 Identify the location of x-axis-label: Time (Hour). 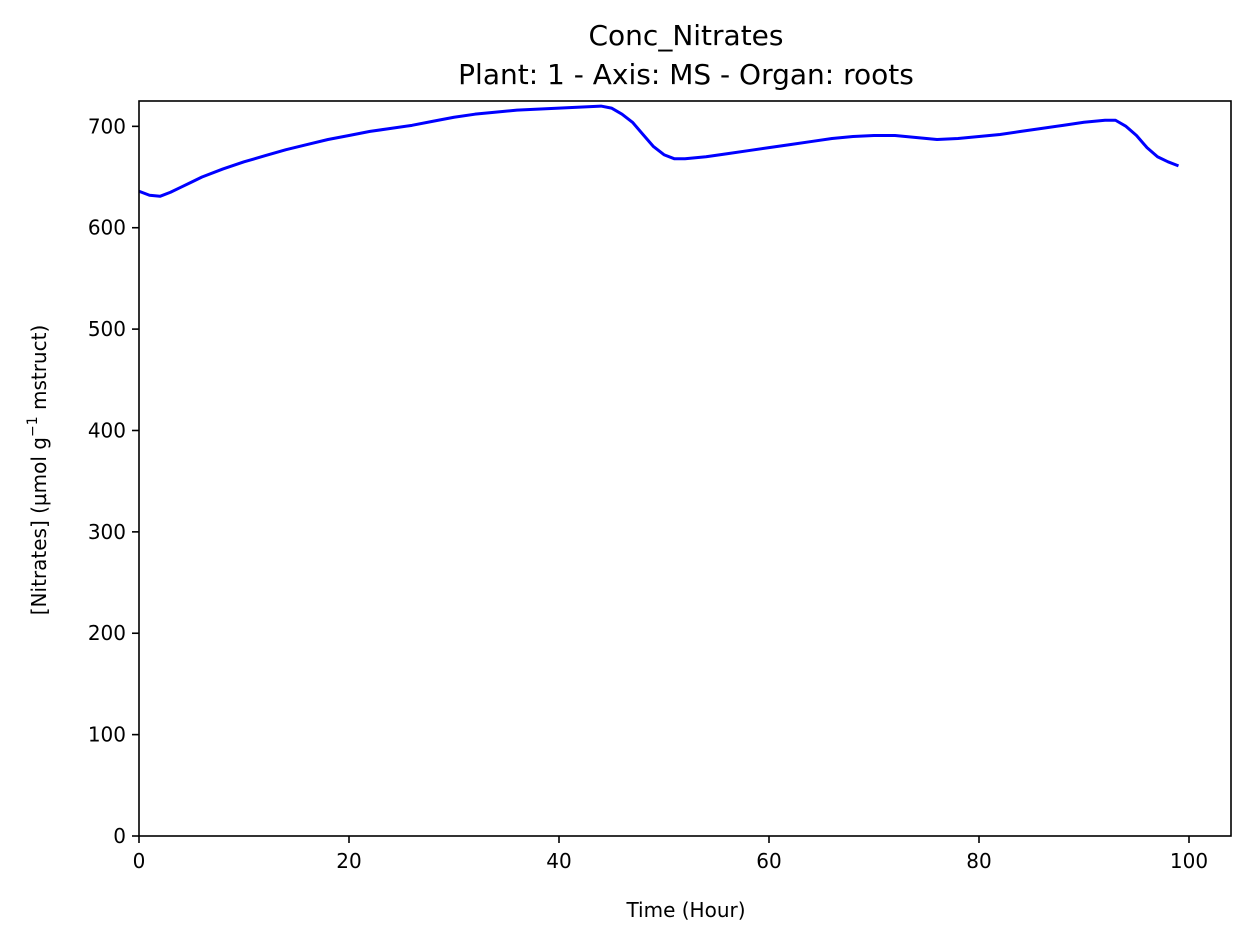
(685, 910).